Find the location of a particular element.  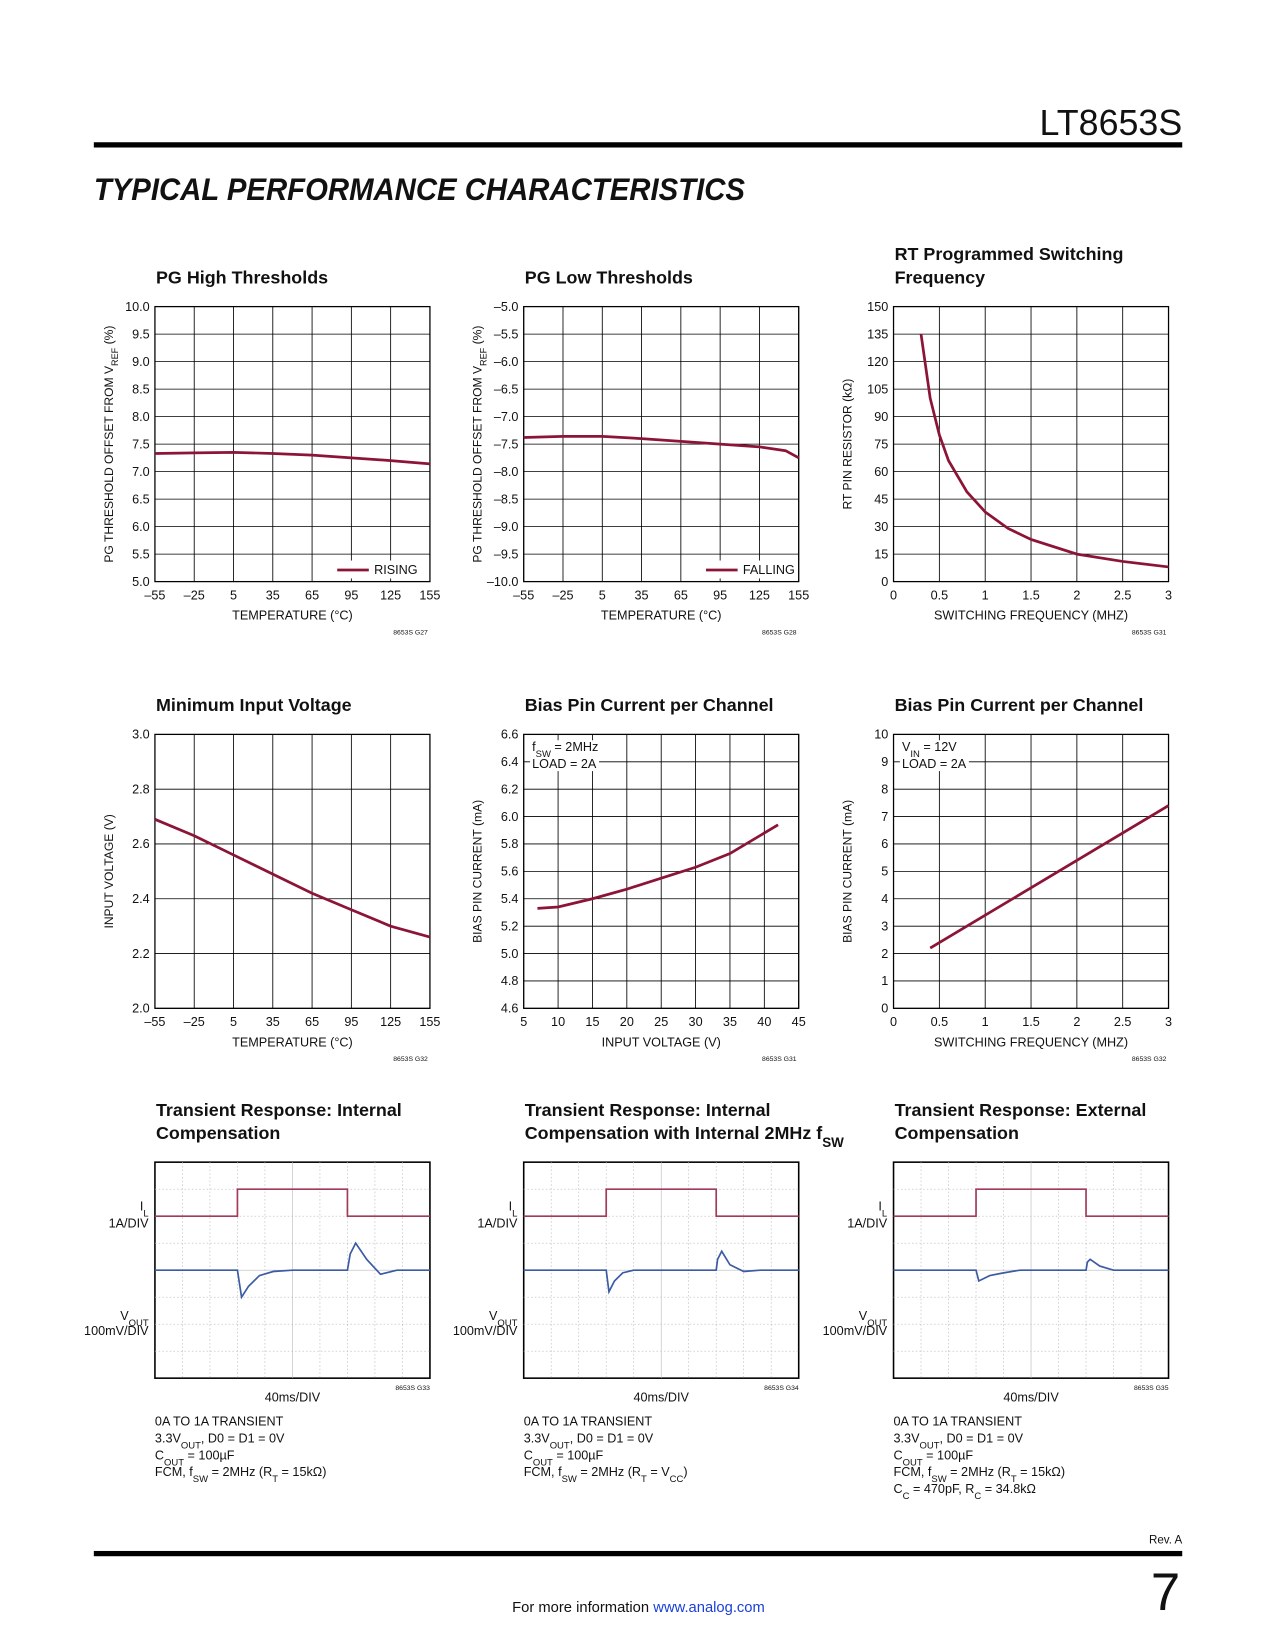

y-tick-label: 5.2 is located at coordinates (510, 926).